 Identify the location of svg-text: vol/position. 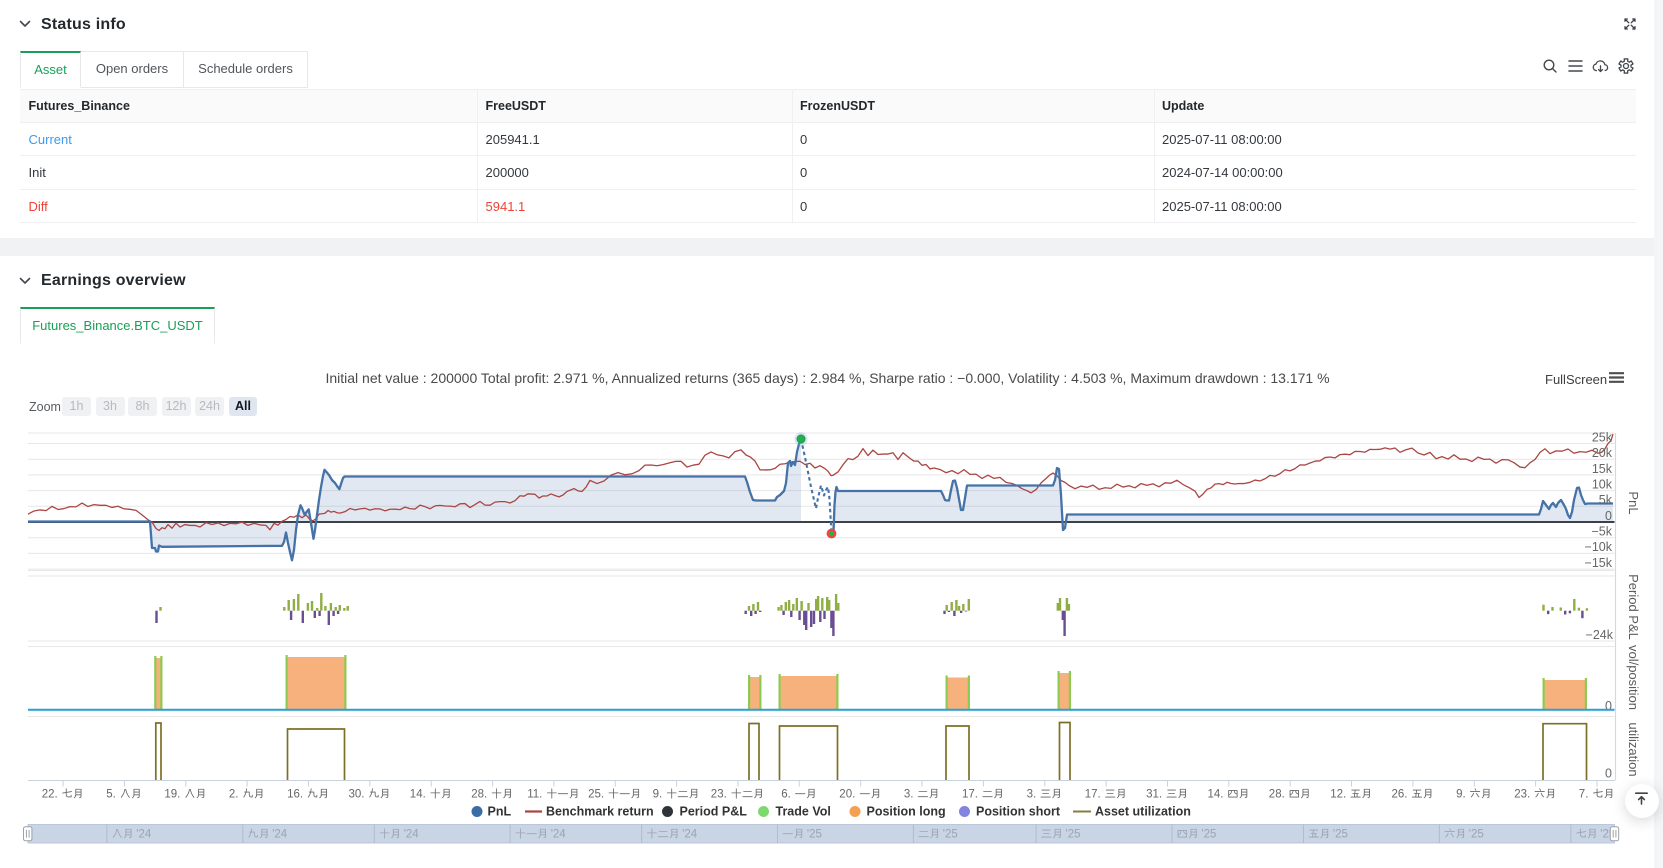
(1633, 677).